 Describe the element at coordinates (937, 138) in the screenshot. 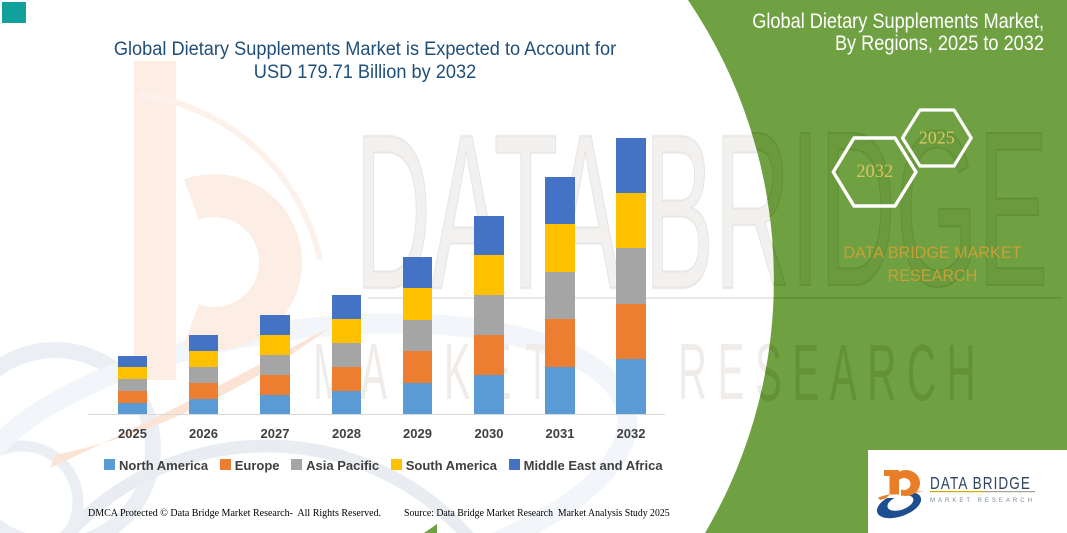

I see `svg-text: 2025` at that location.